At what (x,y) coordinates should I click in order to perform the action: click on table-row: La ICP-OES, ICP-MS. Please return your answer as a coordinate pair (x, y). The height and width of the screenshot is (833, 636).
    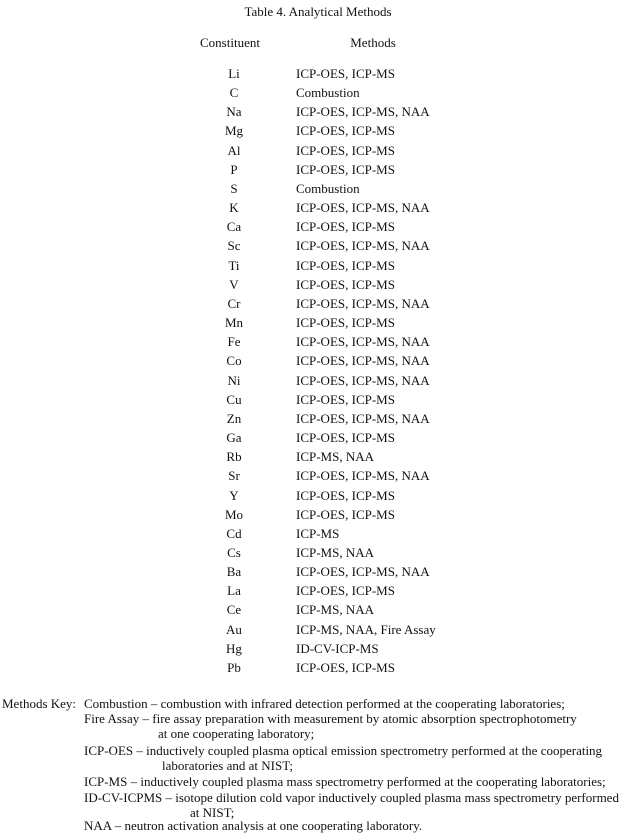
    Looking at the image, I should click on (318, 592).